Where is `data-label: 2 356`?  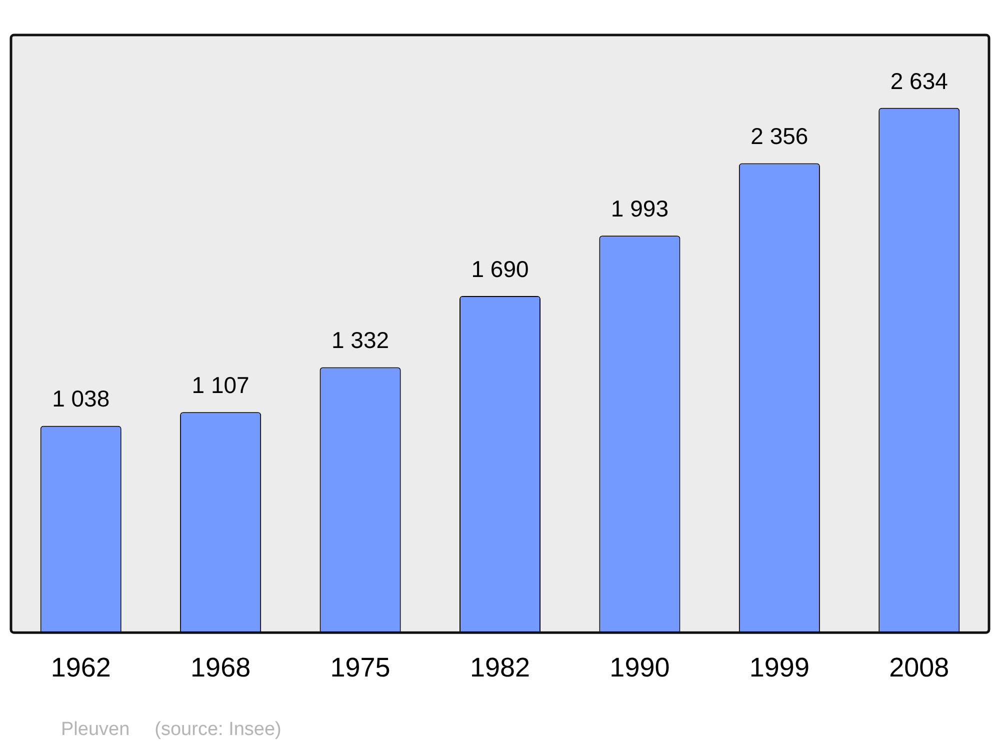 data-label: 2 356 is located at coordinates (779, 136).